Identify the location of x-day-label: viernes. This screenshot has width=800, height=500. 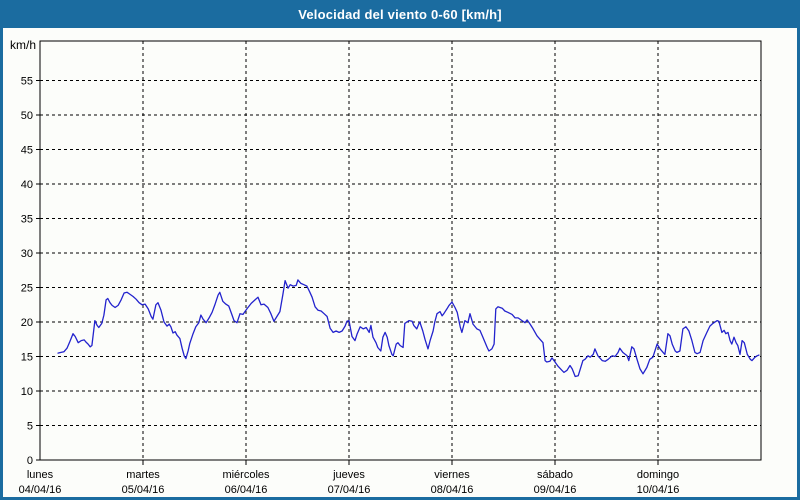
(452, 475).